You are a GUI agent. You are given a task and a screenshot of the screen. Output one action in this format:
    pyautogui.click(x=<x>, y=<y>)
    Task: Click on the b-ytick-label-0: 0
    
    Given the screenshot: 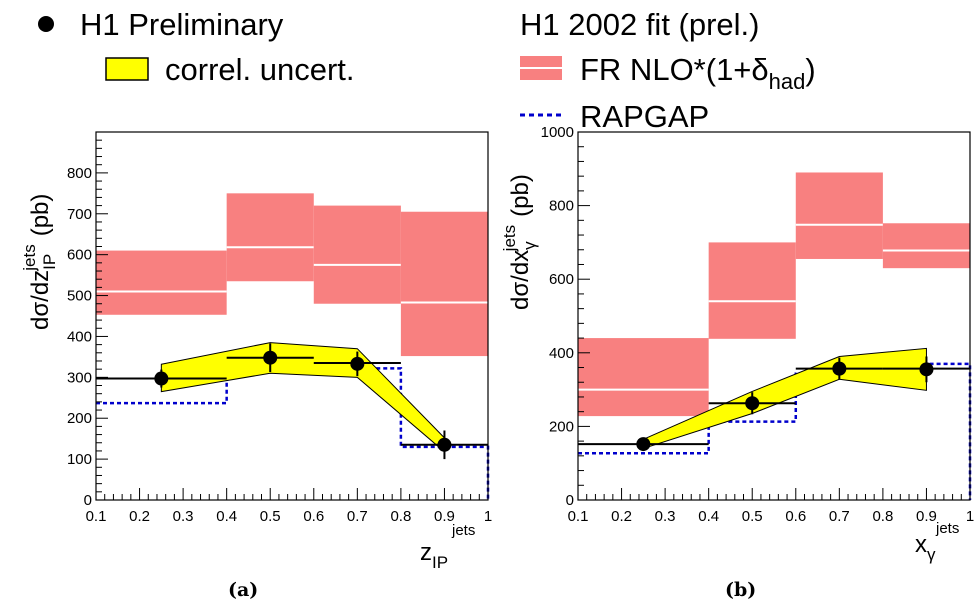 What is the action you would take?
    pyautogui.click(x=570, y=500)
    